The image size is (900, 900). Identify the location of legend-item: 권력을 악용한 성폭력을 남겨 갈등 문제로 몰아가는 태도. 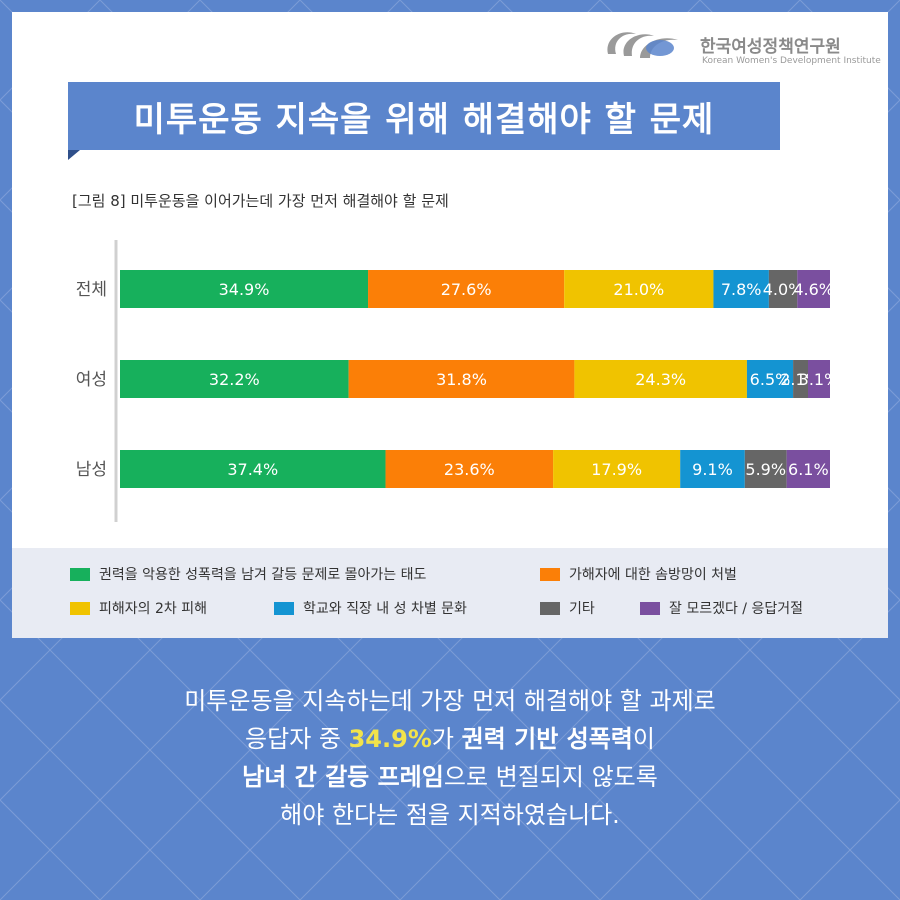
(248, 574).